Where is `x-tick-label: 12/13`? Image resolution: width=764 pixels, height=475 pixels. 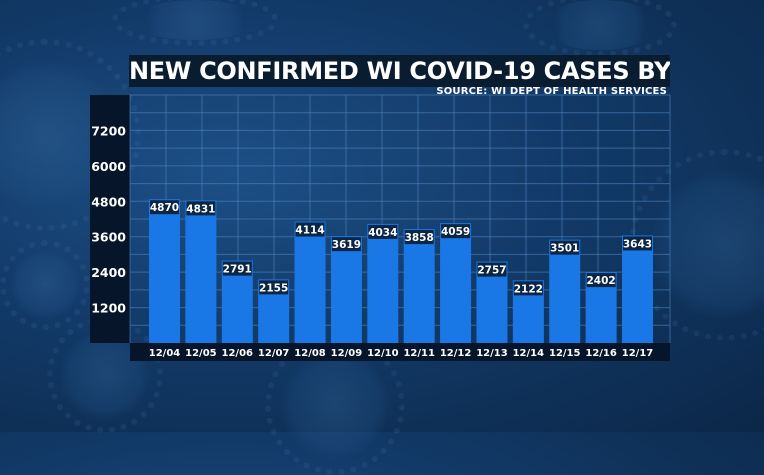 x-tick-label: 12/13 is located at coordinates (492, 353).